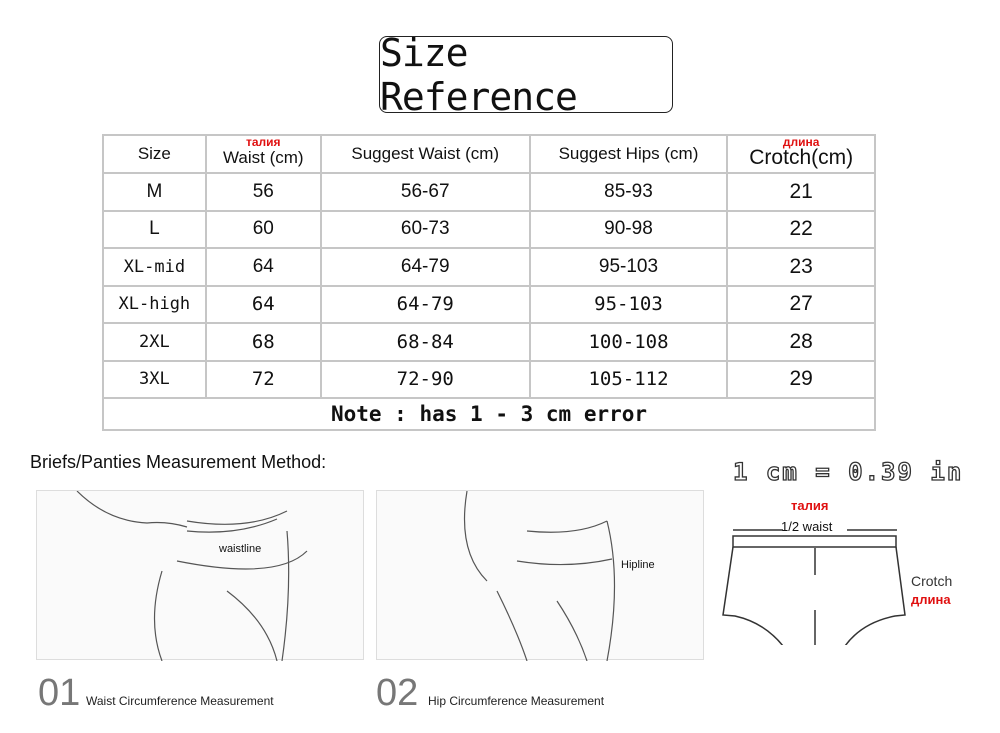  Describe the element at coordinates (397, 693) in the screenshot. I see `step-02-number: 02` at that location.